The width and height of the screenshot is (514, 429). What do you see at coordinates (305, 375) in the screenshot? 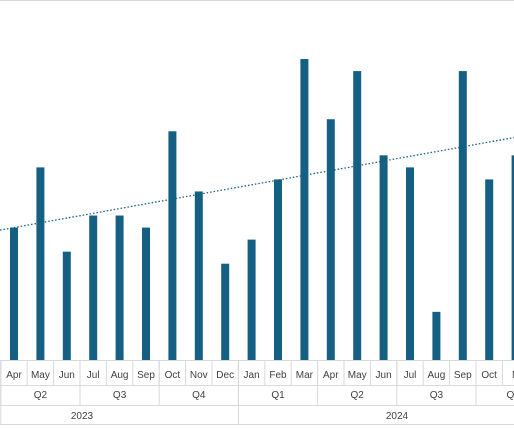
I see `x-tick-label: Mar` at bounding box center [305, 375].